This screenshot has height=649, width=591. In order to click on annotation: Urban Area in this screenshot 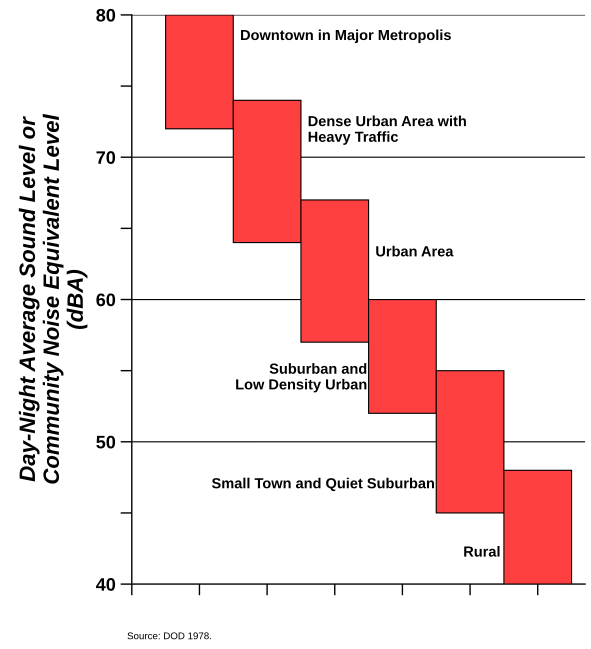, I will do `click(415, 251)`.